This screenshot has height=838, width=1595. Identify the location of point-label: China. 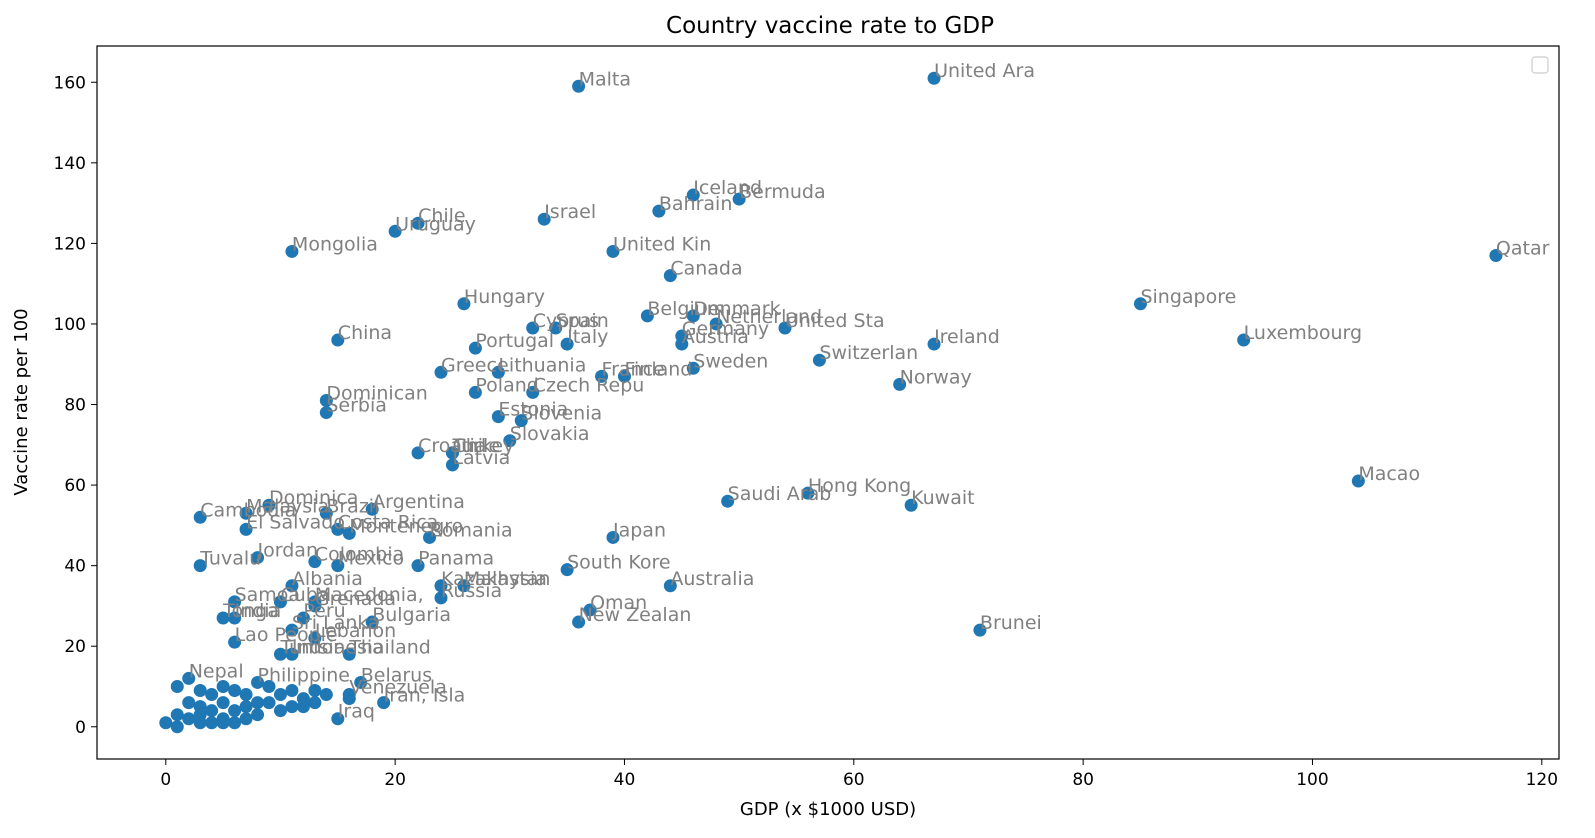
(365, 333).